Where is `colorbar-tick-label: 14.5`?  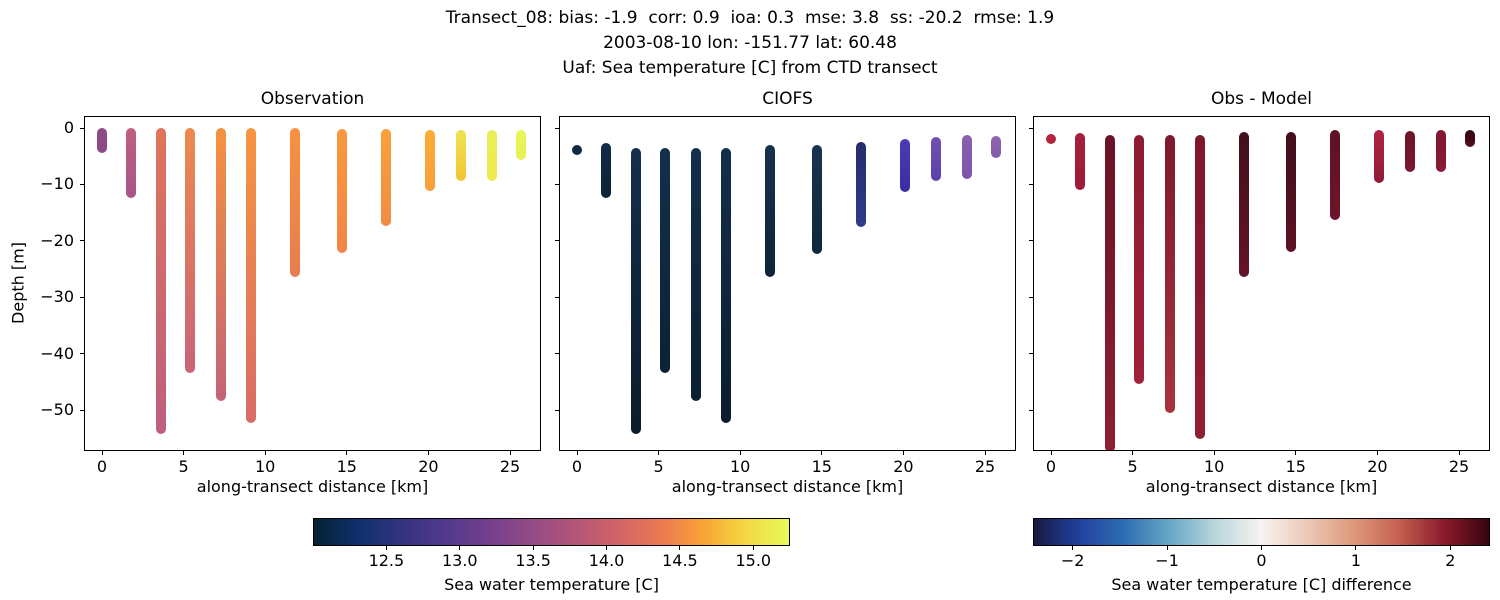 colorbar-tick-label: 14.5 is located at coordinates (680, 560).